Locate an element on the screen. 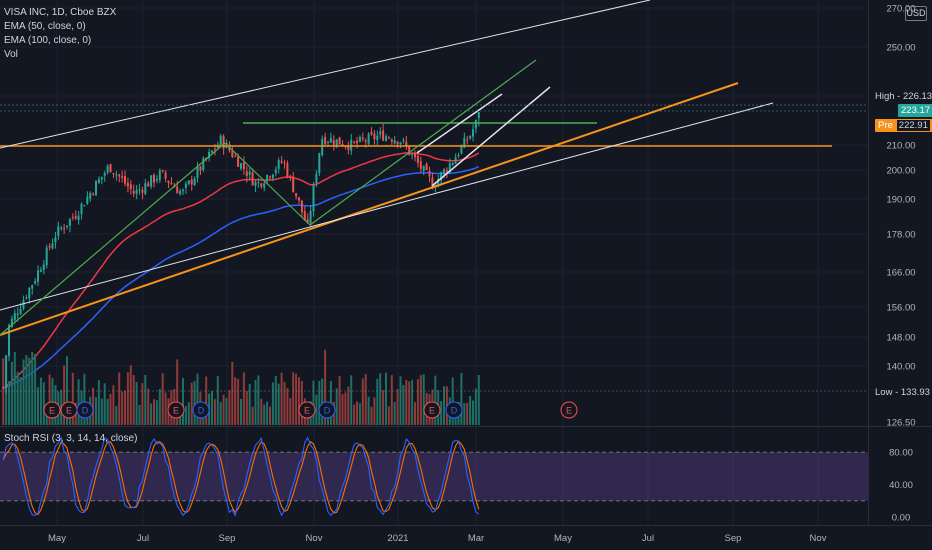  price-tick-label: 270.00 is located at coordinates (900, 9).